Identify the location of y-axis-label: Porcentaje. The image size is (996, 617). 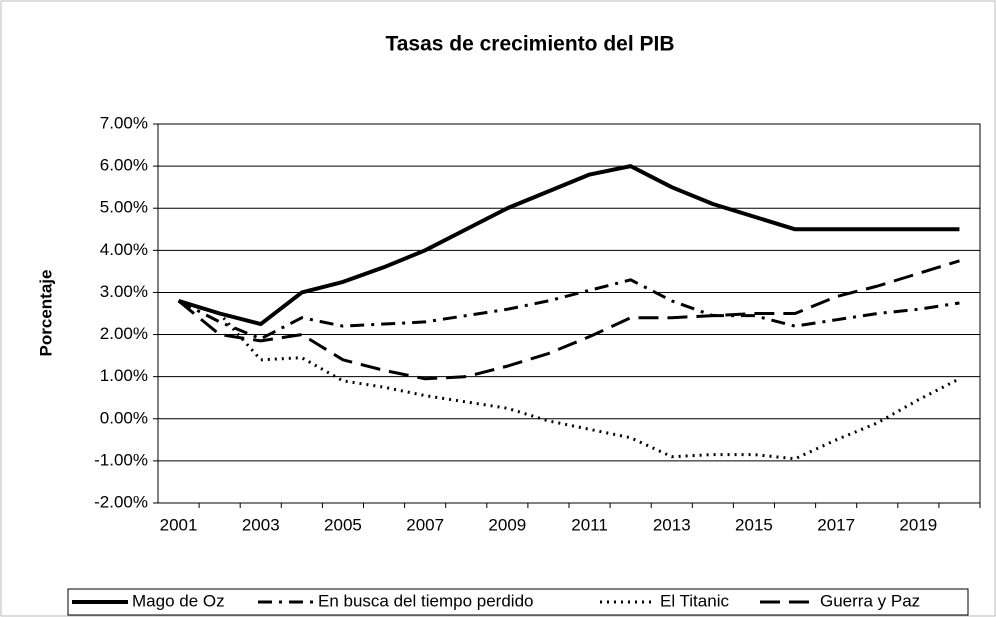
(45, 313).